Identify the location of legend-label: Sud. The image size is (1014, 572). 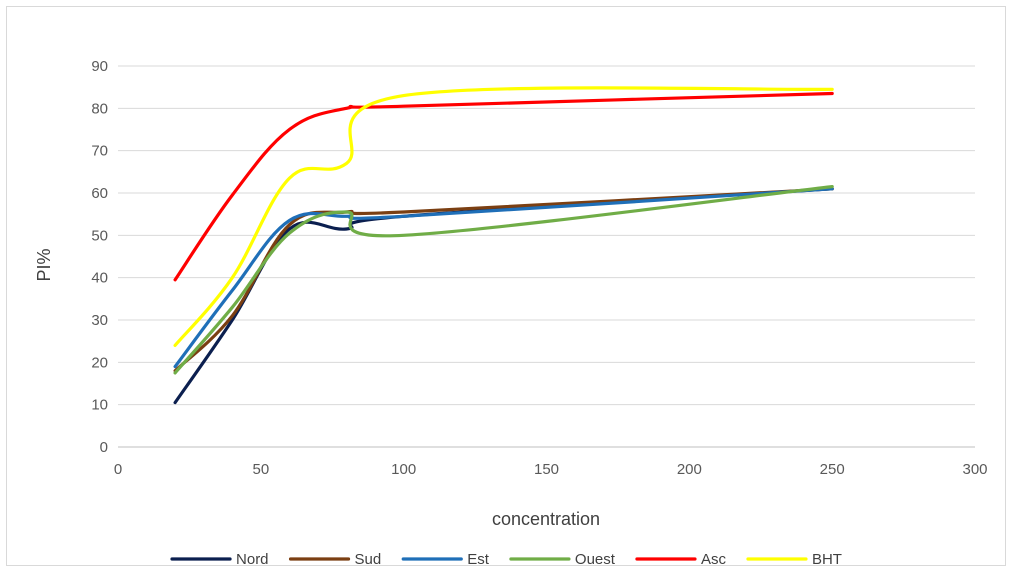
(368, 559).